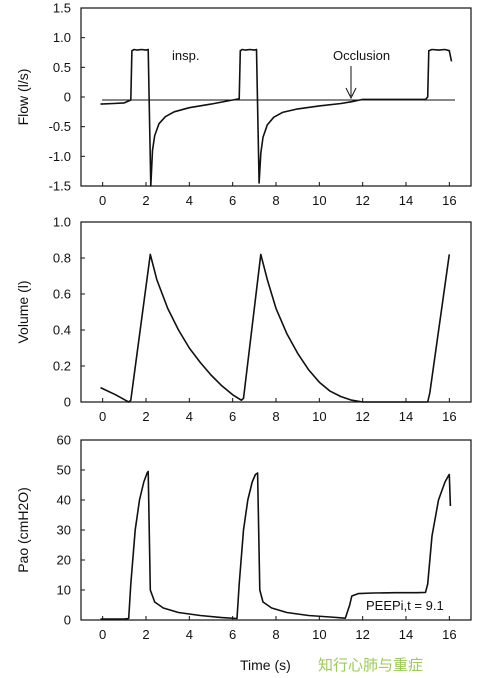  Describe the element at coordinates (361, 55) in the screenshot. I see `occlusion-annotation: Occlusion` at that location.